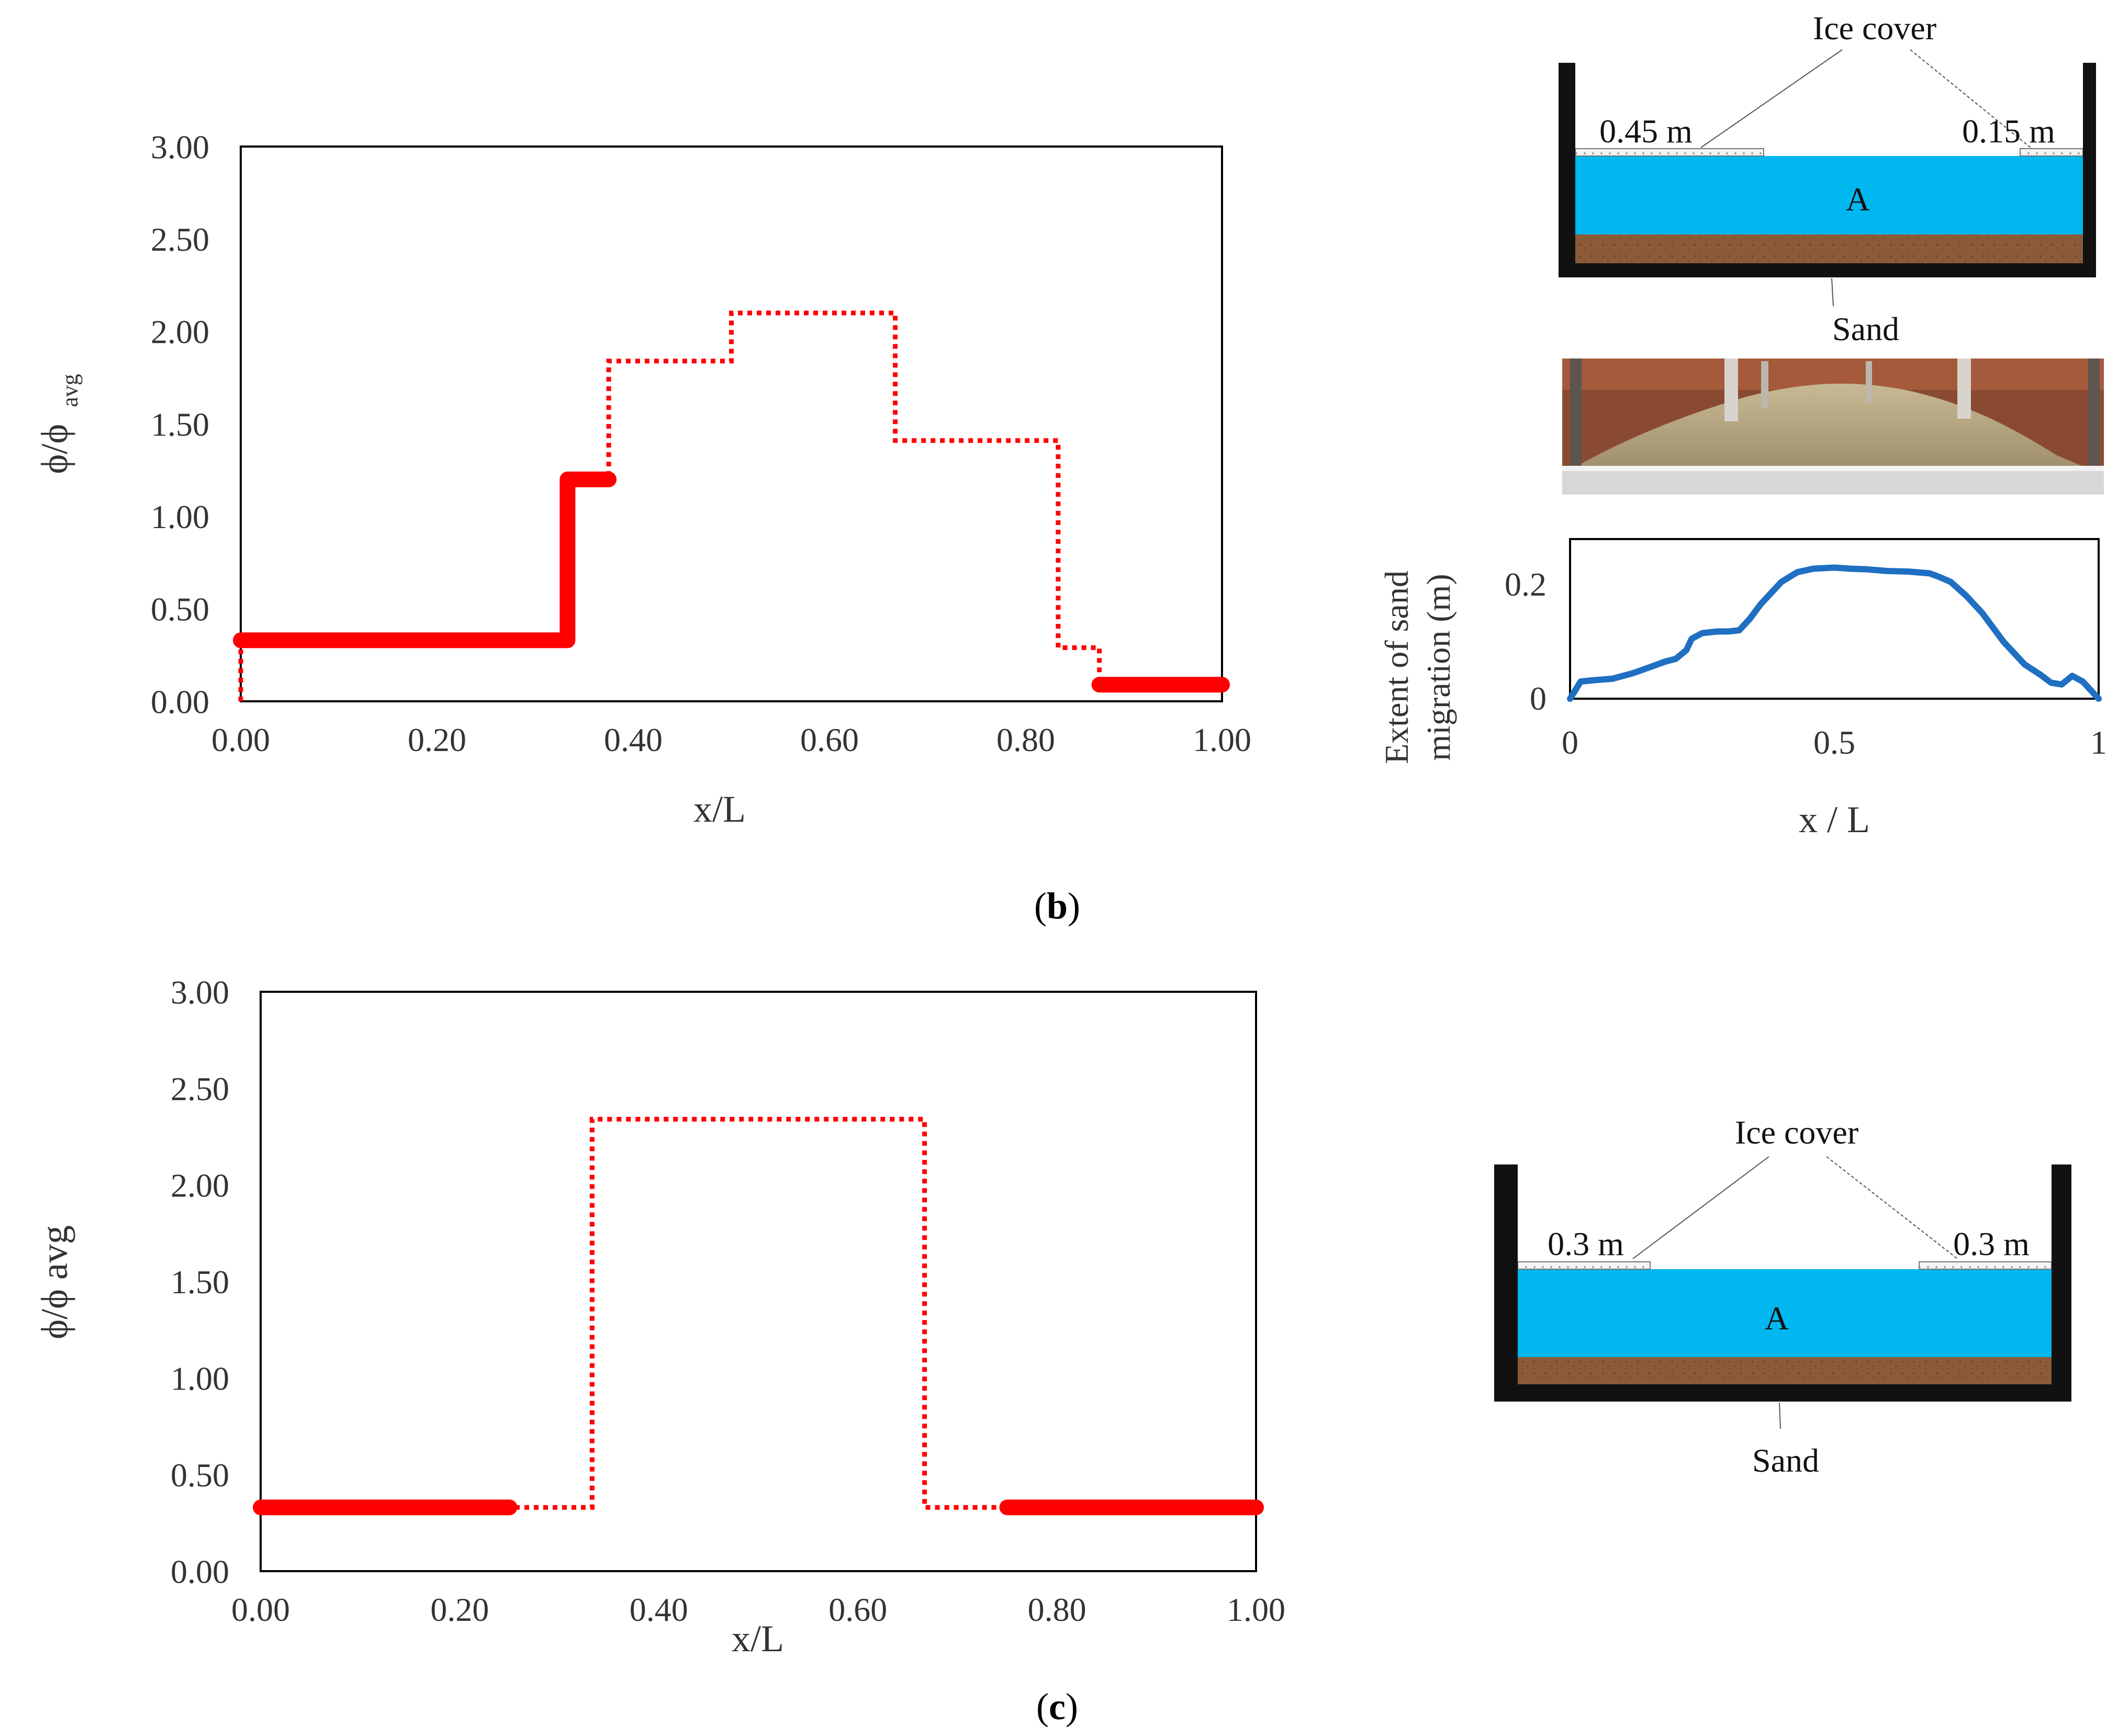  What do you see at coordinates (1646, 131) in the screenshot?
I see `left-ice-length: 0.45 m` at bounding box center [1646, 131].